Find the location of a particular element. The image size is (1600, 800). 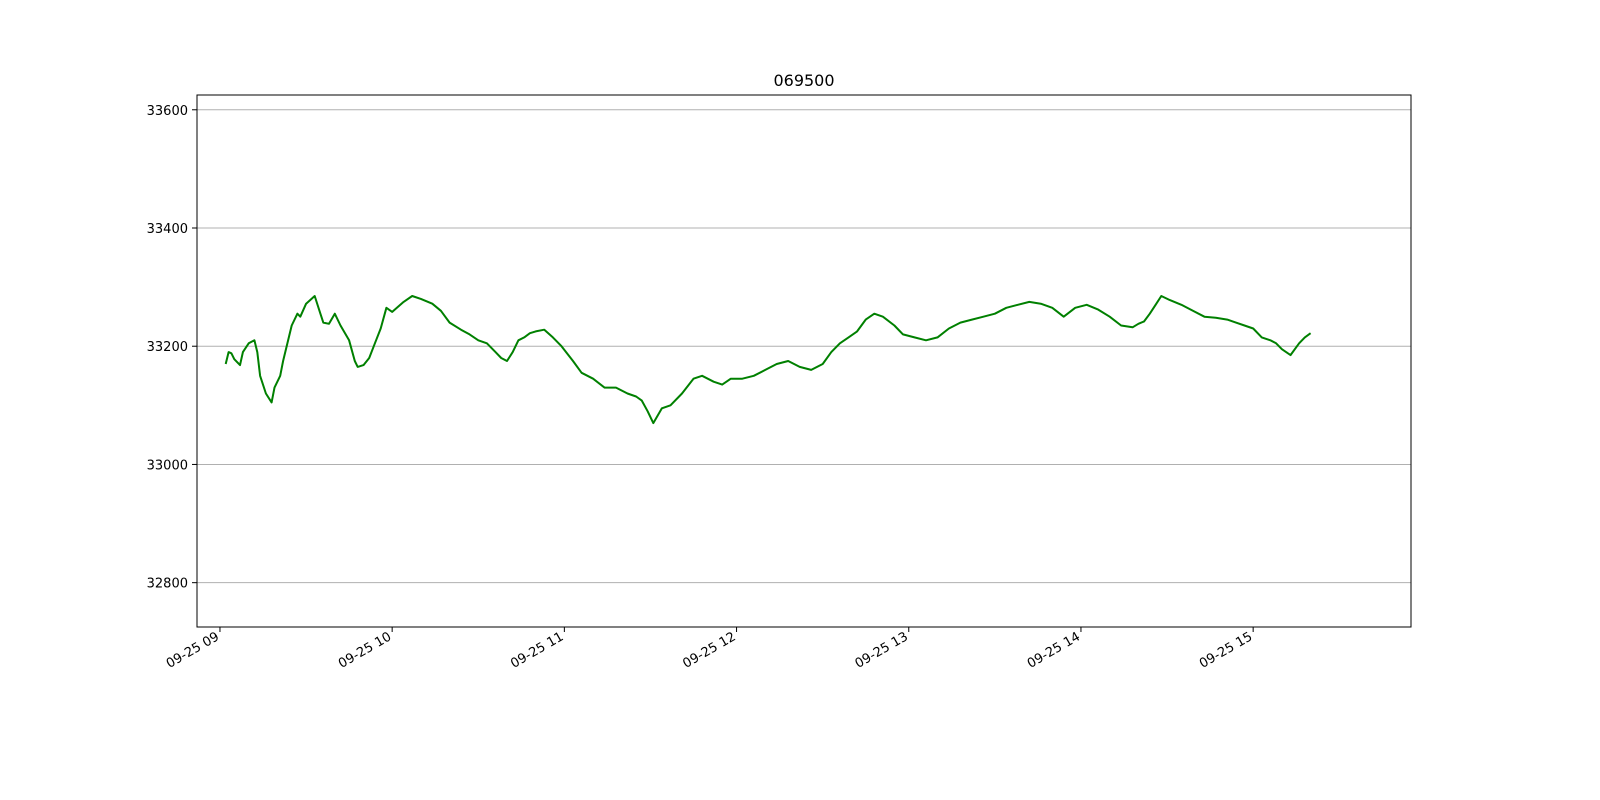

y-axis: 32800 33000 33200 33400 33600 is located at coordinates (172, 348).